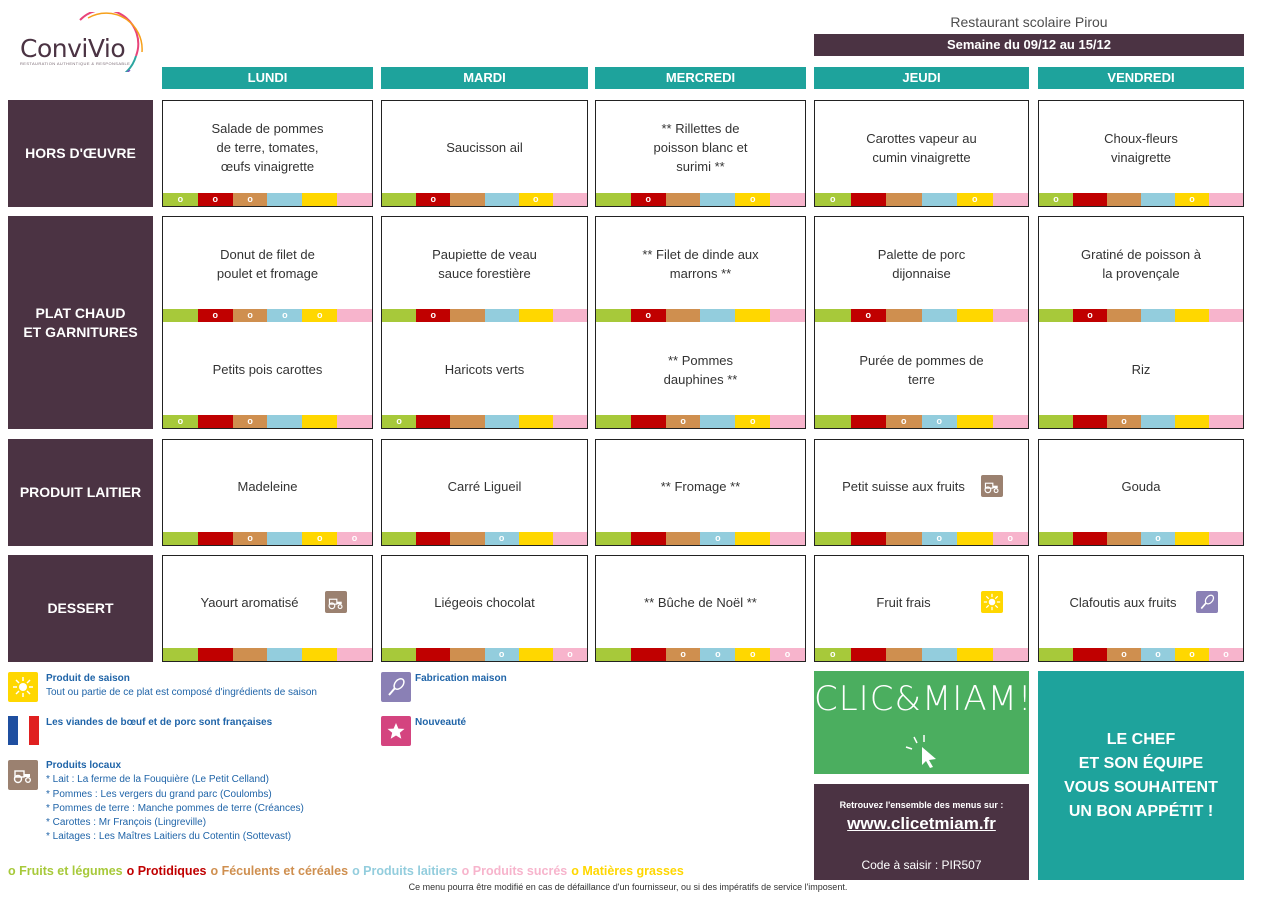  I want to click on dish-line: Fruit frais, so click(903, 602).